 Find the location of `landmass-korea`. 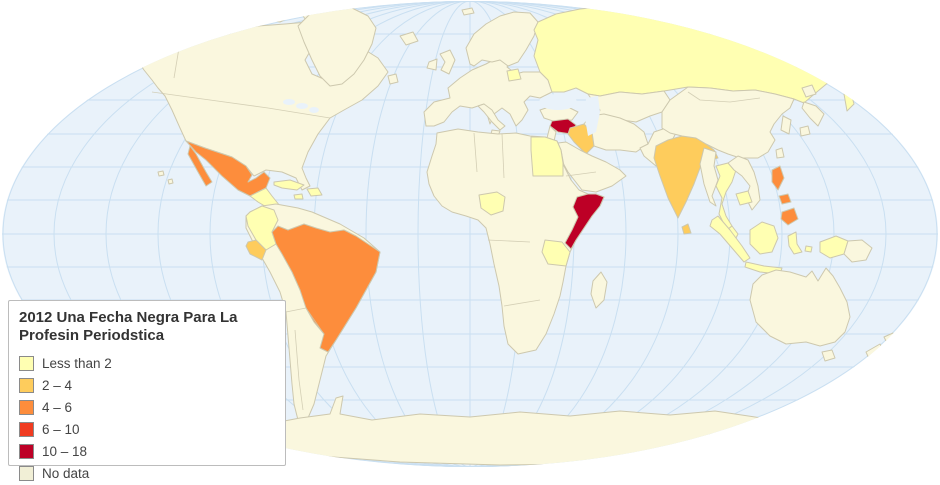

landmass-korea is located at coordinates (786, 125).